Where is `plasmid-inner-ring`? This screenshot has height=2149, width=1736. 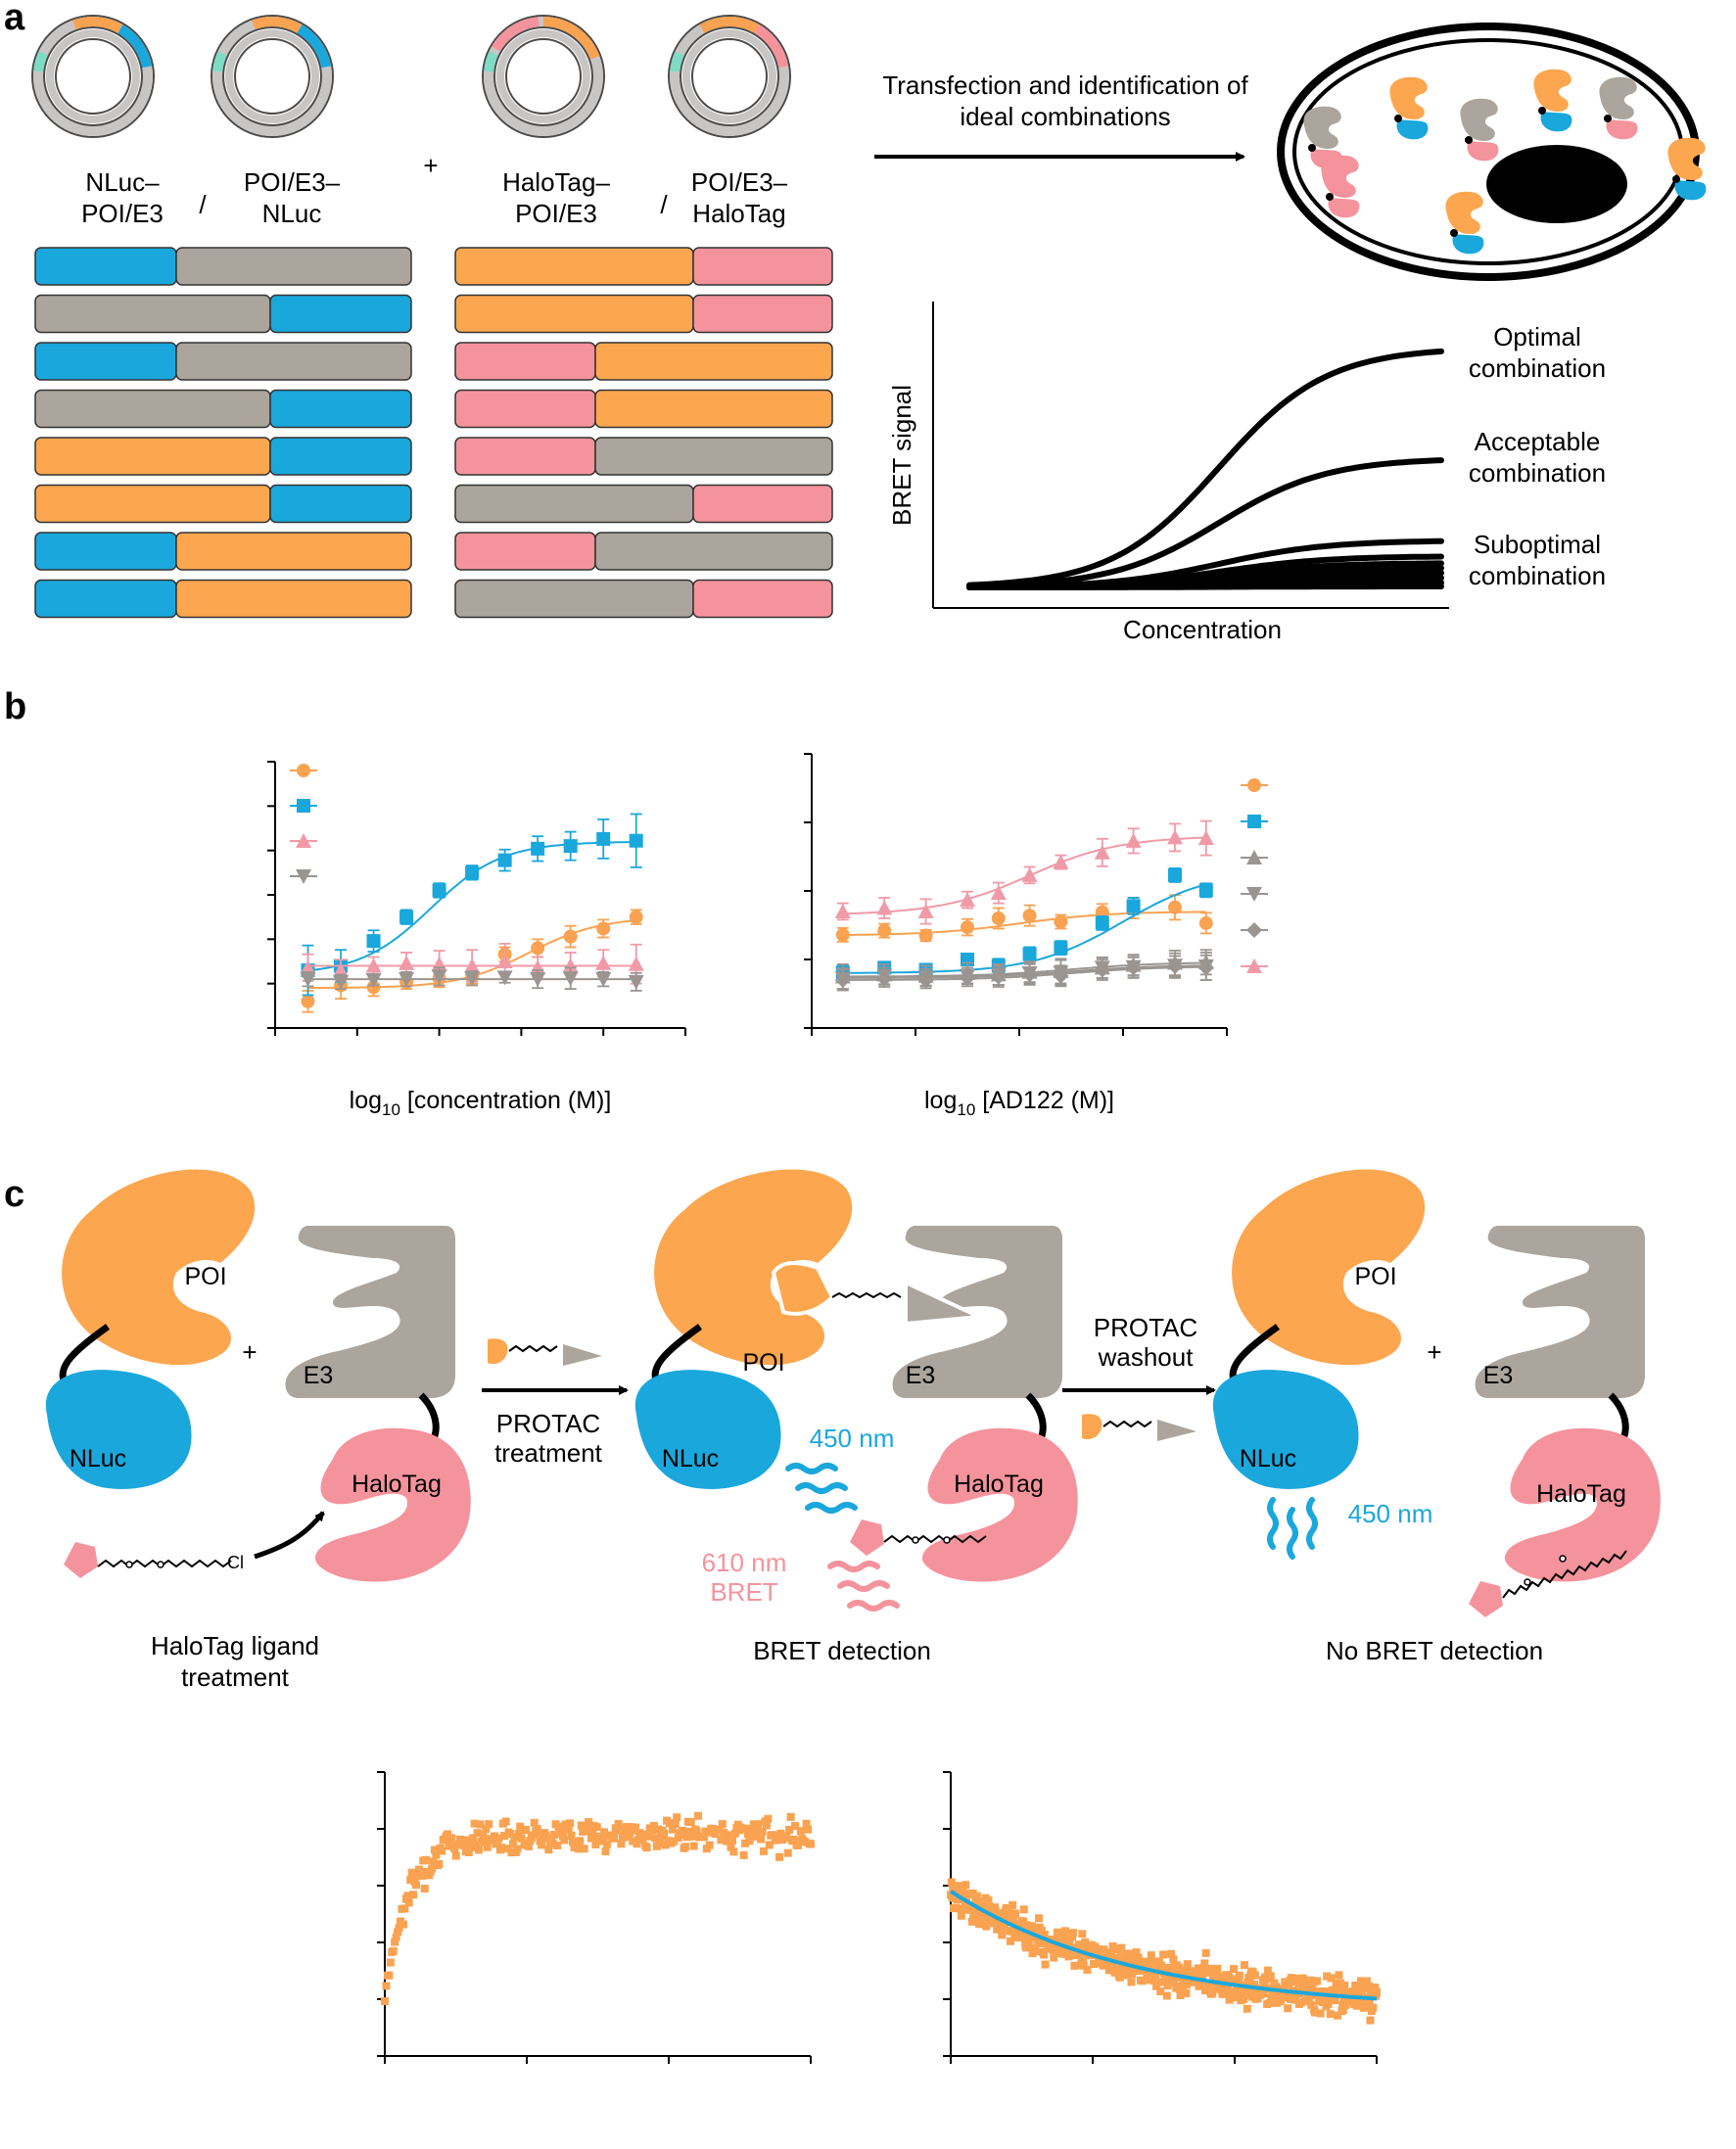 plasmid-inner-ring is located at coordinates (729, 76).